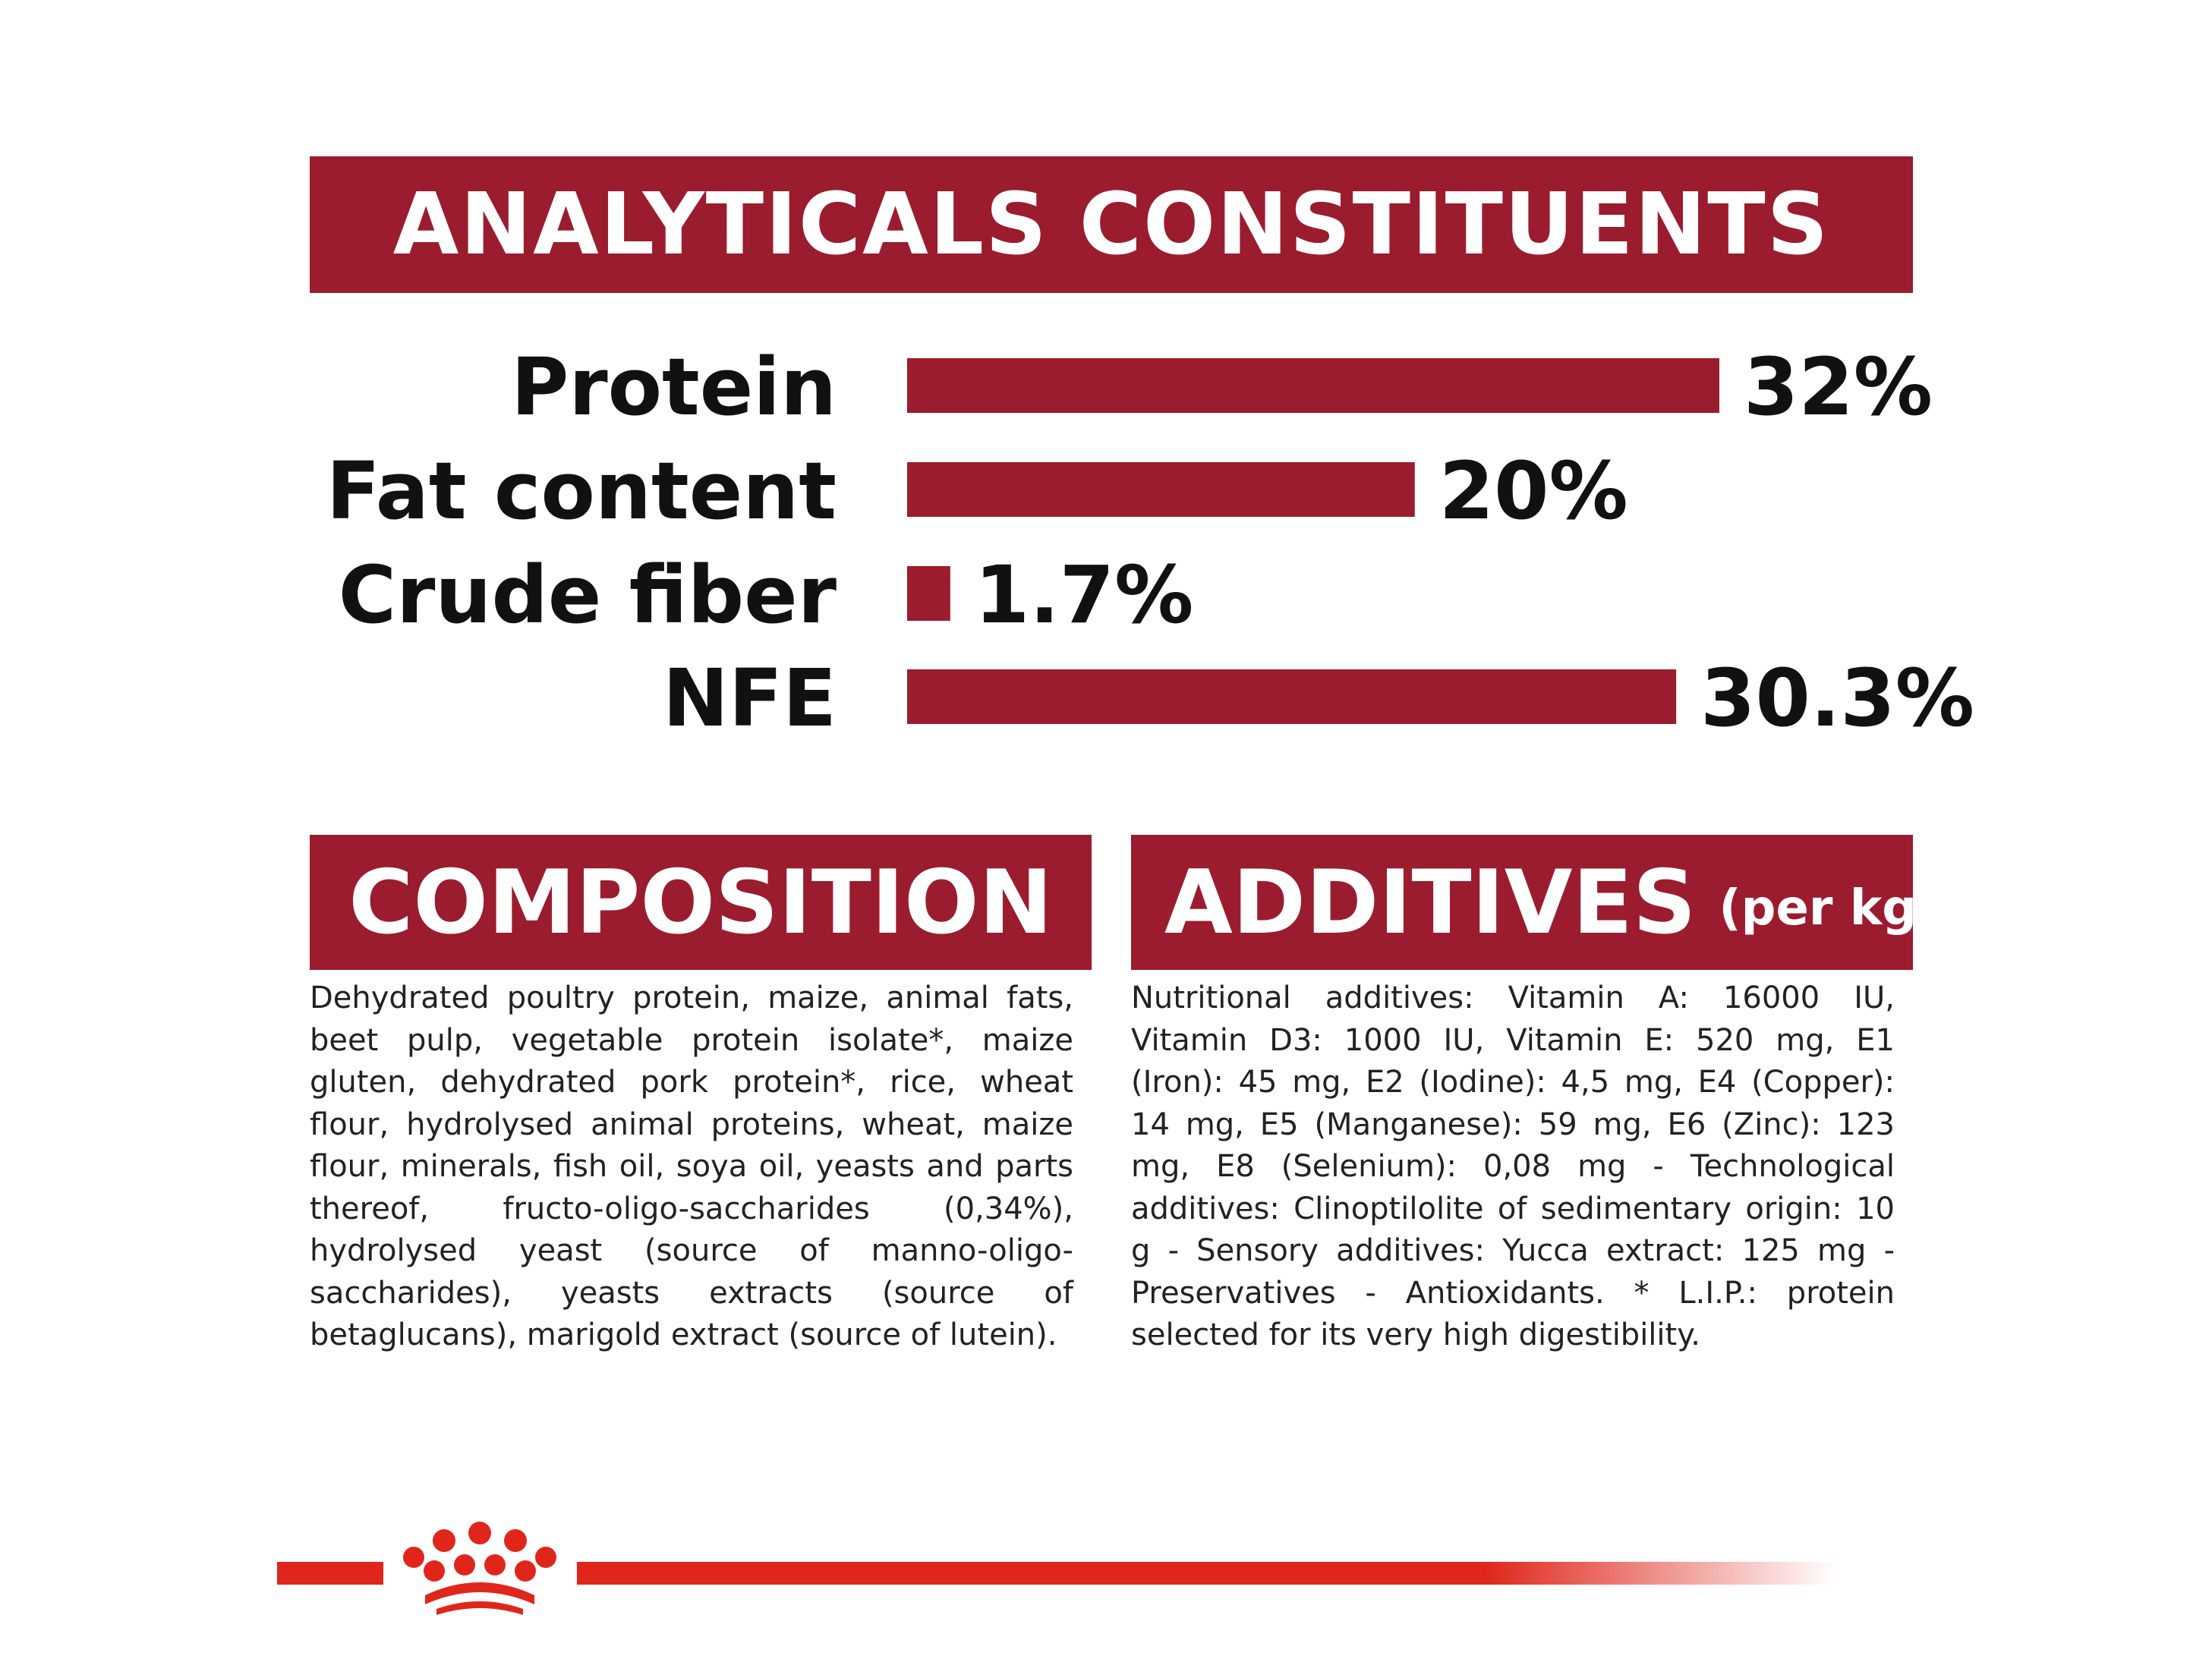 This screenshot has height=1659, width=2212. Describe the element at coordinates (1829, 908) in the screenshot. I see `additives-subtitle: (per kg)` at that location.